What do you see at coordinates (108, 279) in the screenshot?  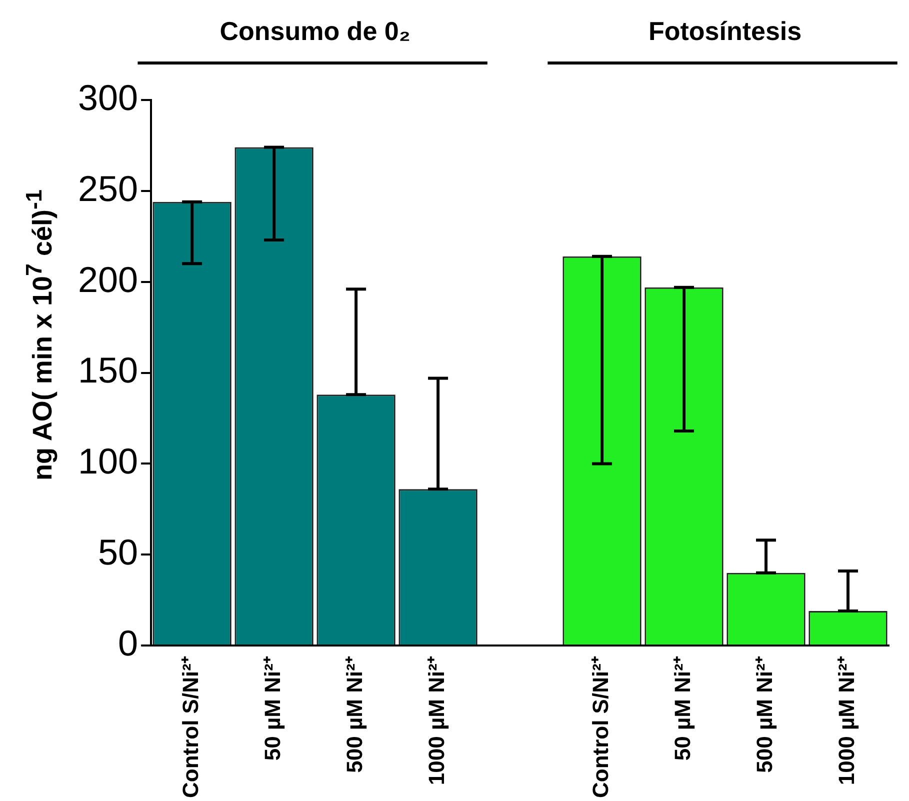 I see `y-tick-label: 200` at bounding box center [108, 279].